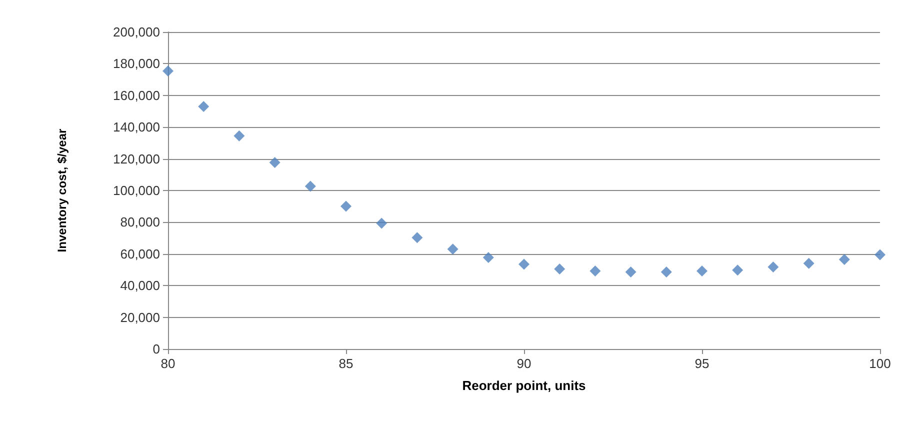  Describe the element at coordinates (140, 254) in the screenshot. I see `y-tick-label: 60,000` at that location.